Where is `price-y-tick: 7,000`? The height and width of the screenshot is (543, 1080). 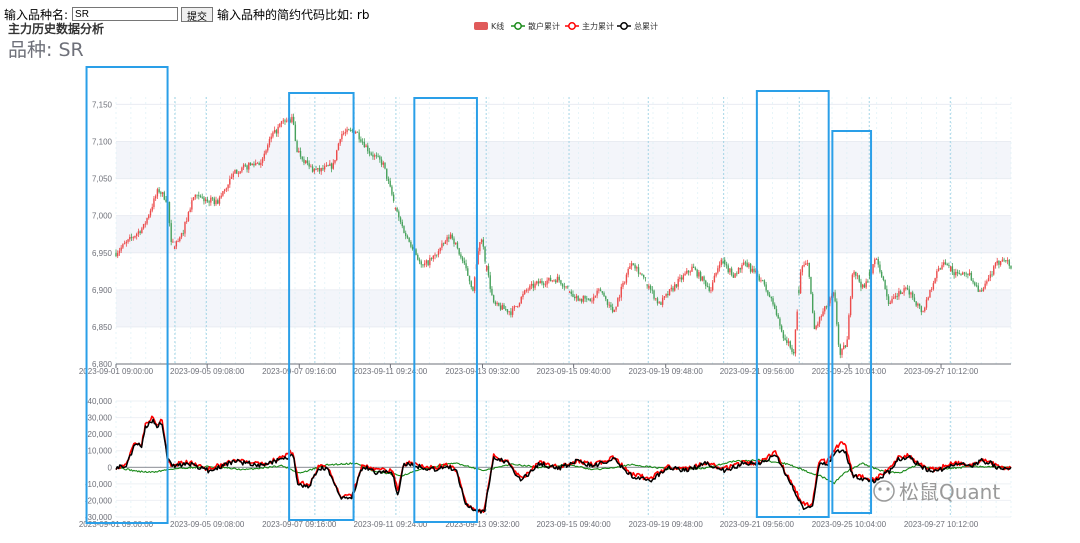 price-y-tick: 7,000 is located at coordinates (102, 216).